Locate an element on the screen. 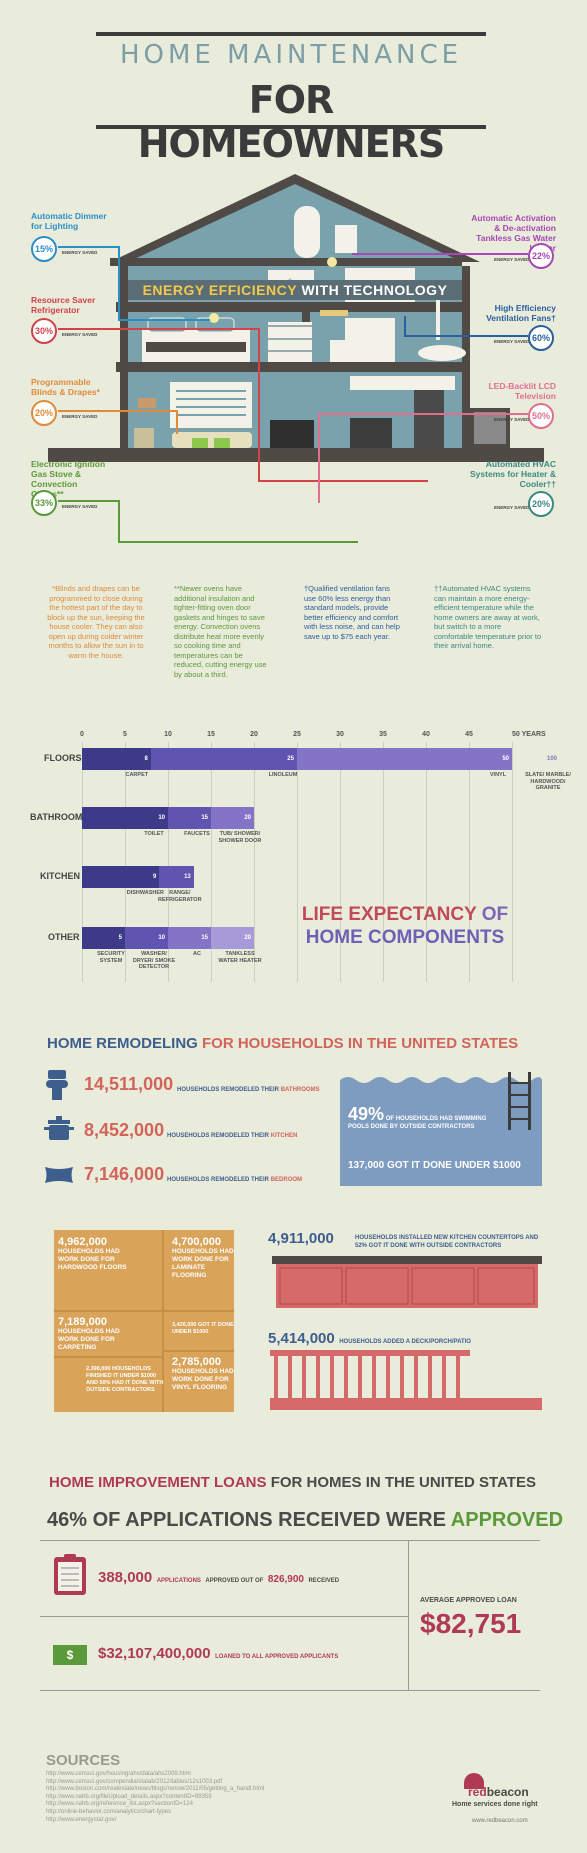 The width and height of the screenshot is (587, 1853). bar-category-label: RANGE/ REFRIGERATOR is located at coordinates (180, 896).